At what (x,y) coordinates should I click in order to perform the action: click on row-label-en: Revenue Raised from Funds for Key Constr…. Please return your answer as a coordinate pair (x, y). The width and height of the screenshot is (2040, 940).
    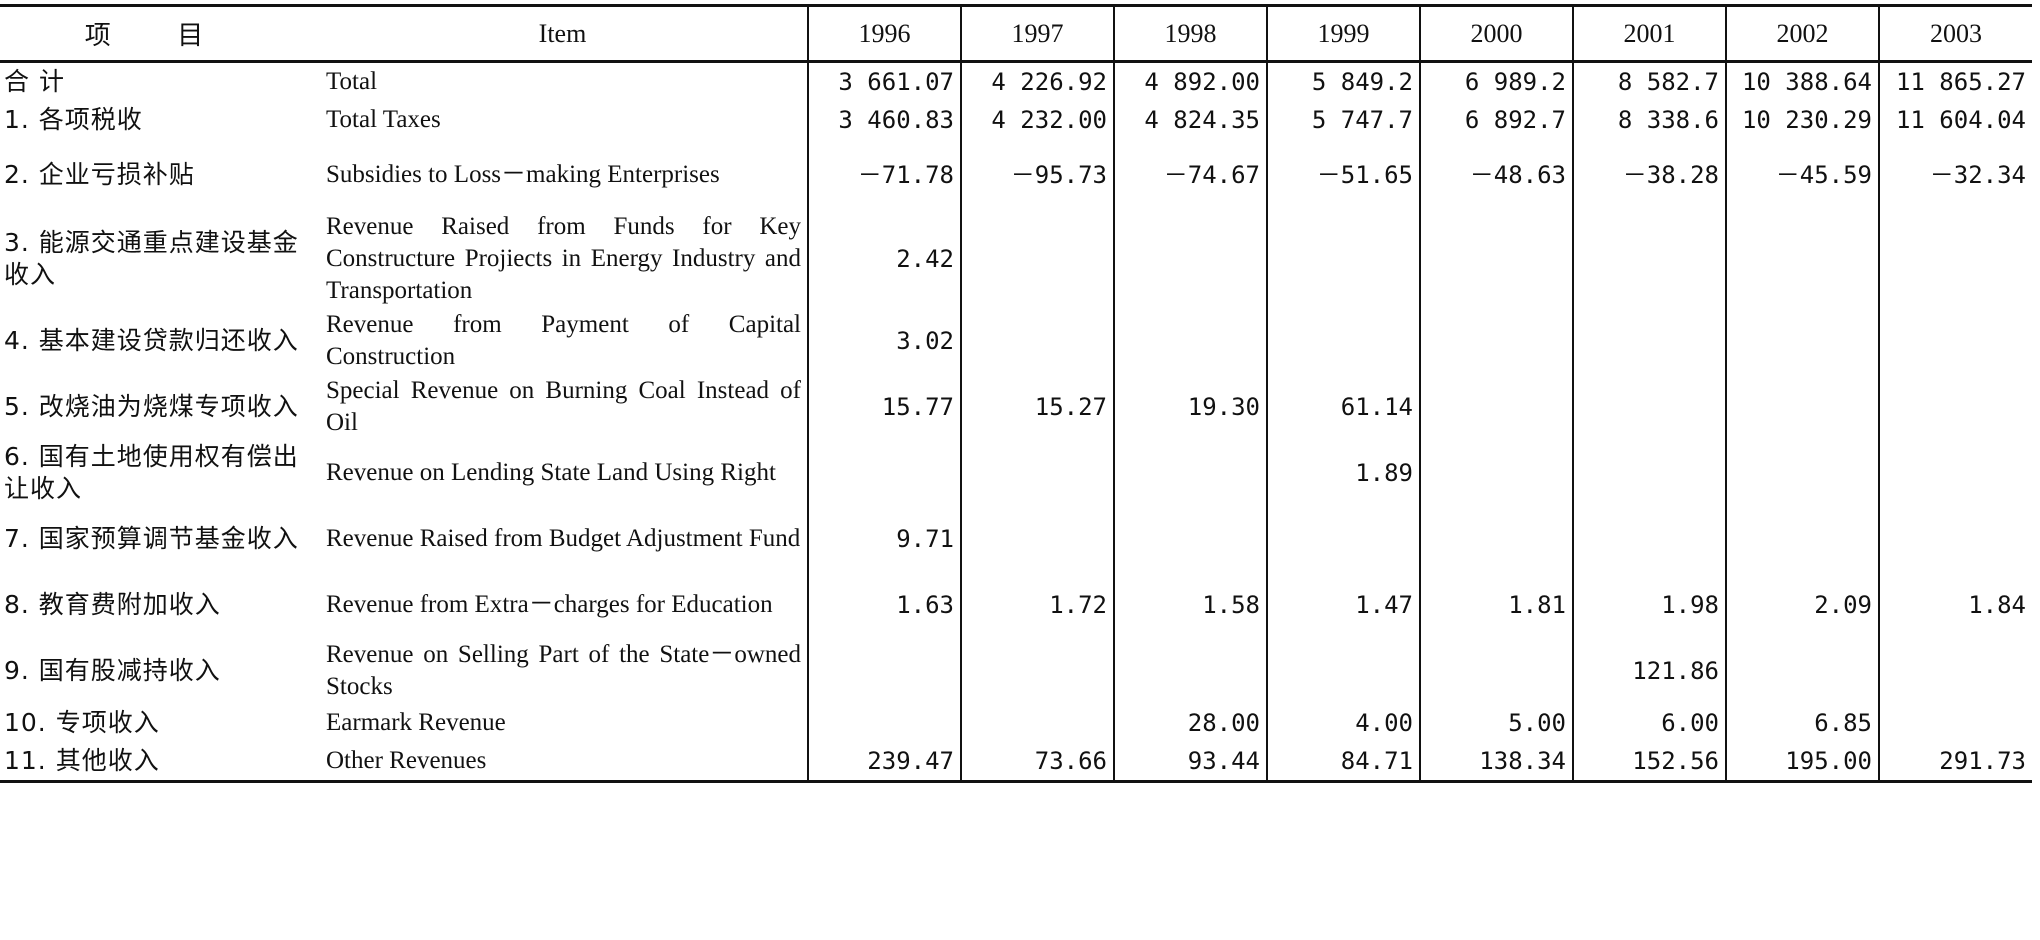
    Looking at the image, I should click on (563, 259).